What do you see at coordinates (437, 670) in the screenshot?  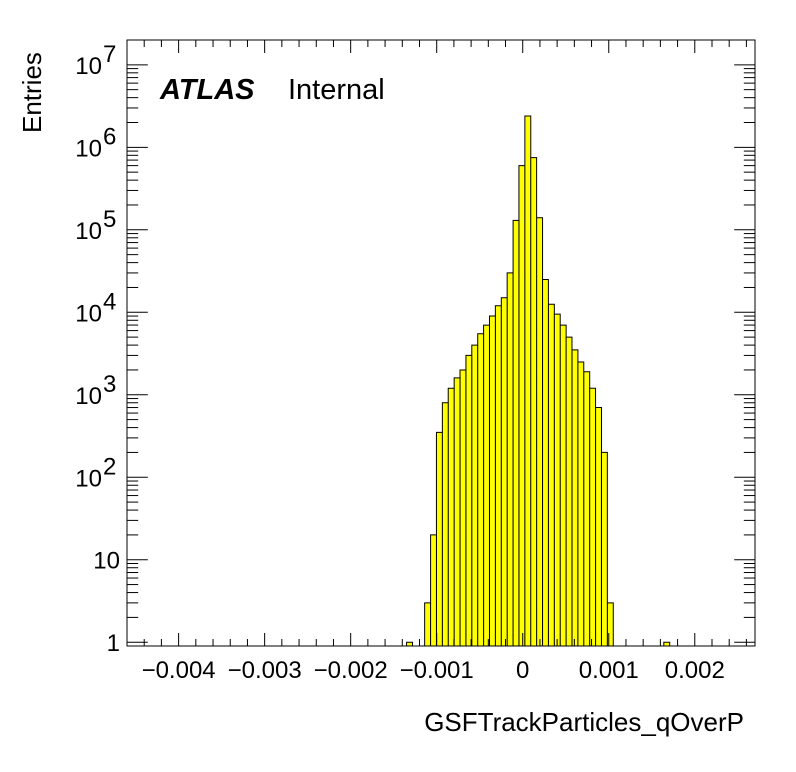 I see `x-tick-label: −0.001` at bounding box center [437, 670].